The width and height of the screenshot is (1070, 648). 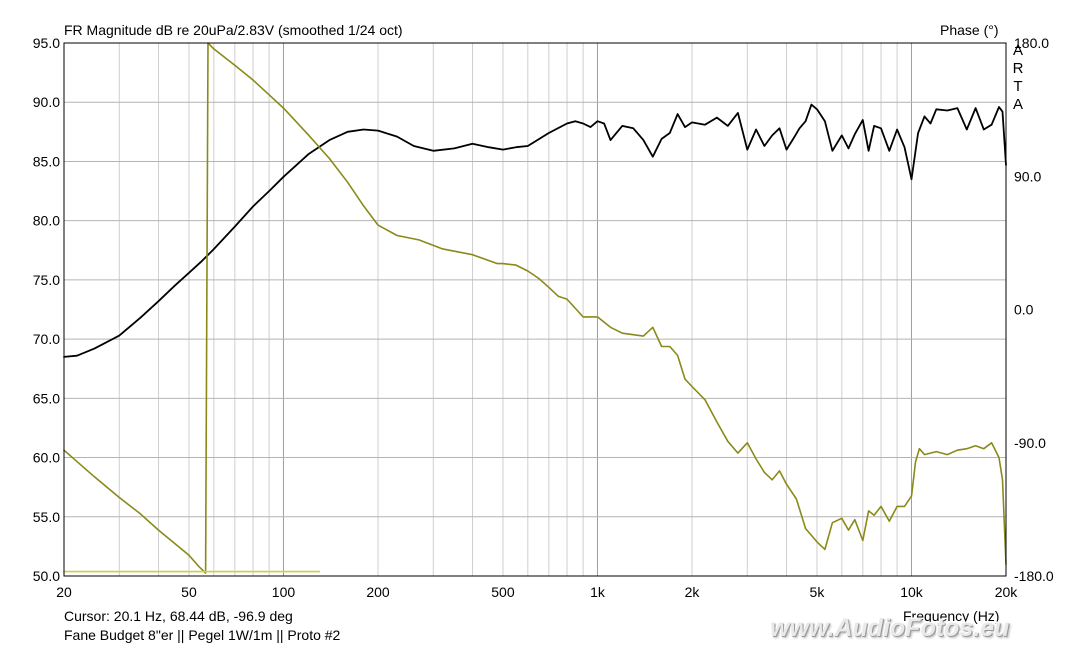 I want to click on x-tick-label: 20k, so click(x=1007, y=592).